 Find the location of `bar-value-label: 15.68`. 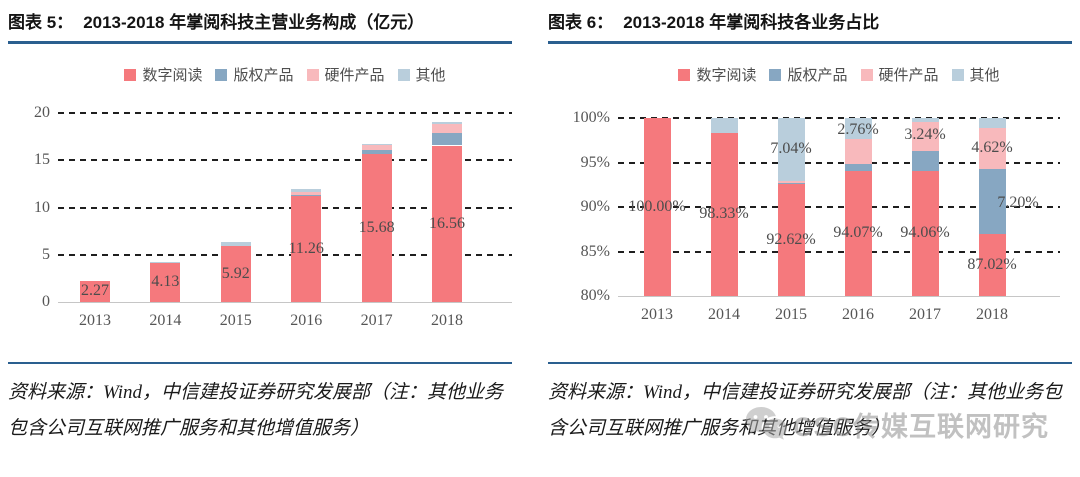

bar-value-label: 15.68 is located at coordinates (376, 227).